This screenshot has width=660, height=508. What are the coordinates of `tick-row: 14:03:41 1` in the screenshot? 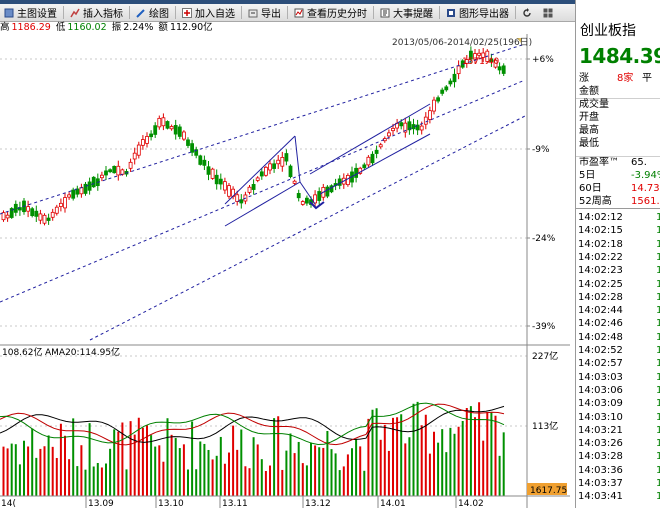 It's located at (619, 496).